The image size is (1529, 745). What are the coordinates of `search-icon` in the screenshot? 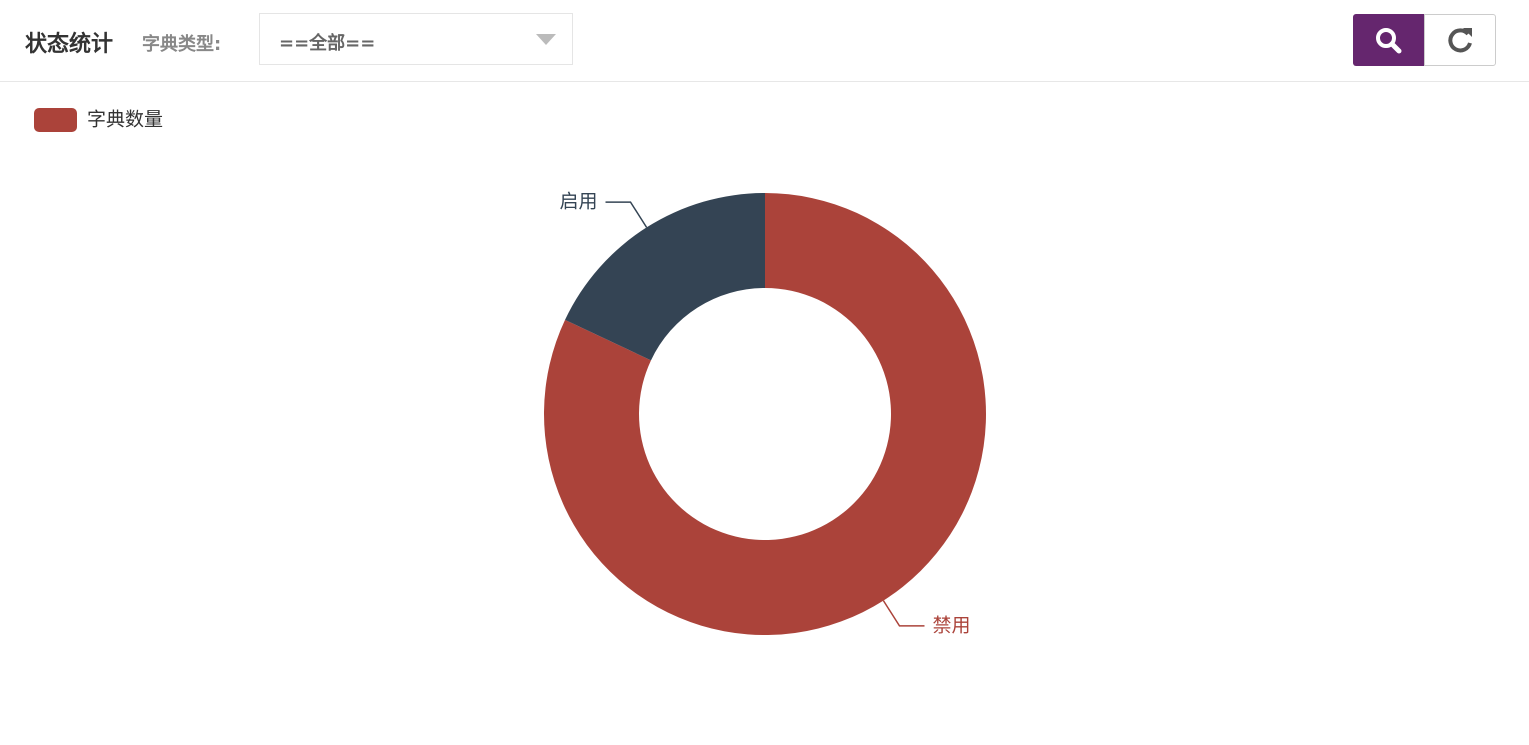 It's located at (1389, 41).